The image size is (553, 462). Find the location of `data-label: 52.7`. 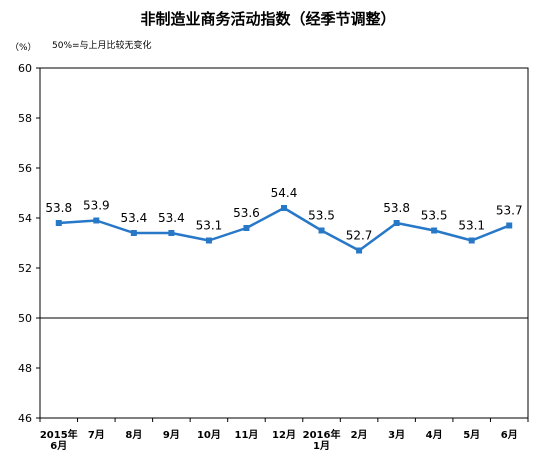

data-label: 52.7 is located at coordinates (359, 236).